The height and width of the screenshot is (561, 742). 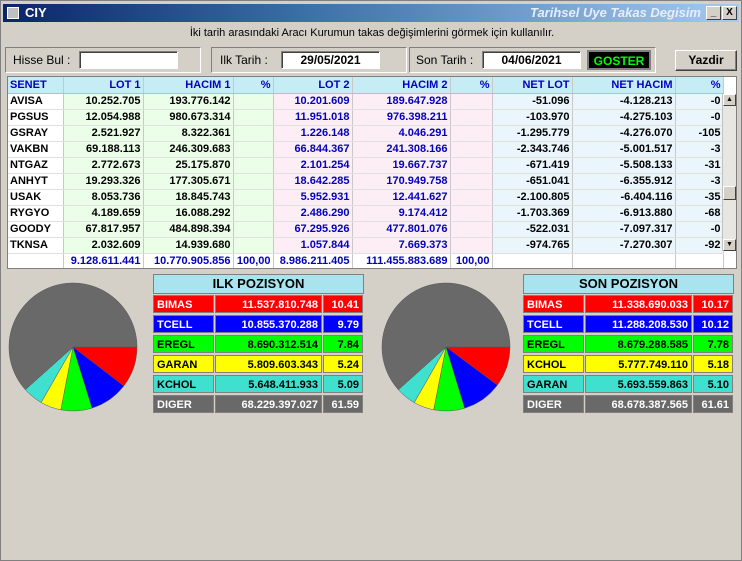 I want to click on table-cell: -1.703.369, so click(x=532, y=213).